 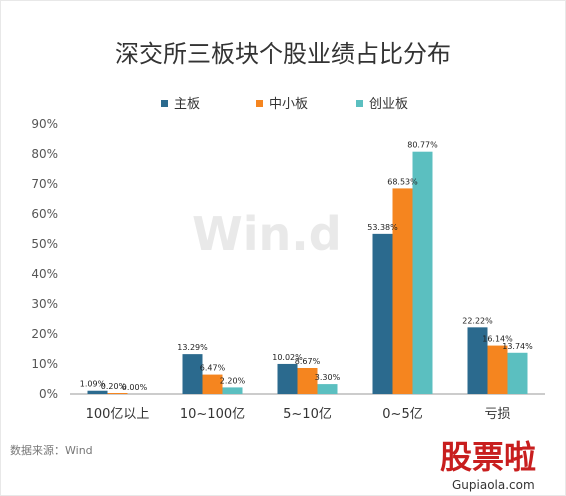 What do you see at coordinates (51, 450) in the screenshot?
I see `source-note: 数据来源：Wind` at bounding box center [51, 450].